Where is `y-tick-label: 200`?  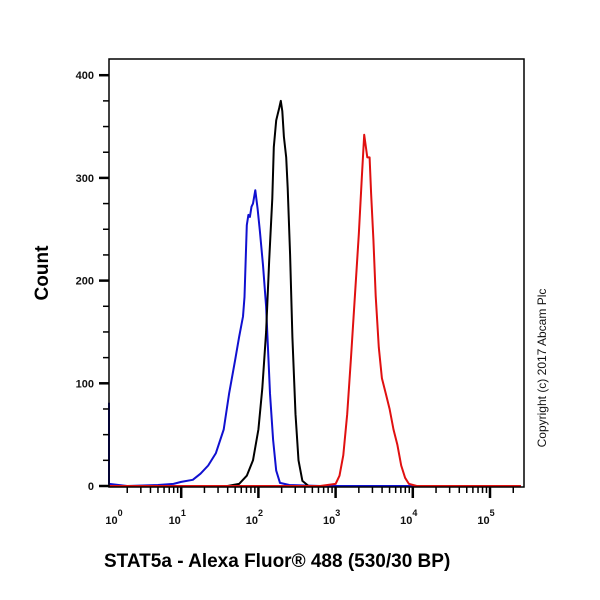 y-tick-label: 200 is located at coordinates (85, 282).